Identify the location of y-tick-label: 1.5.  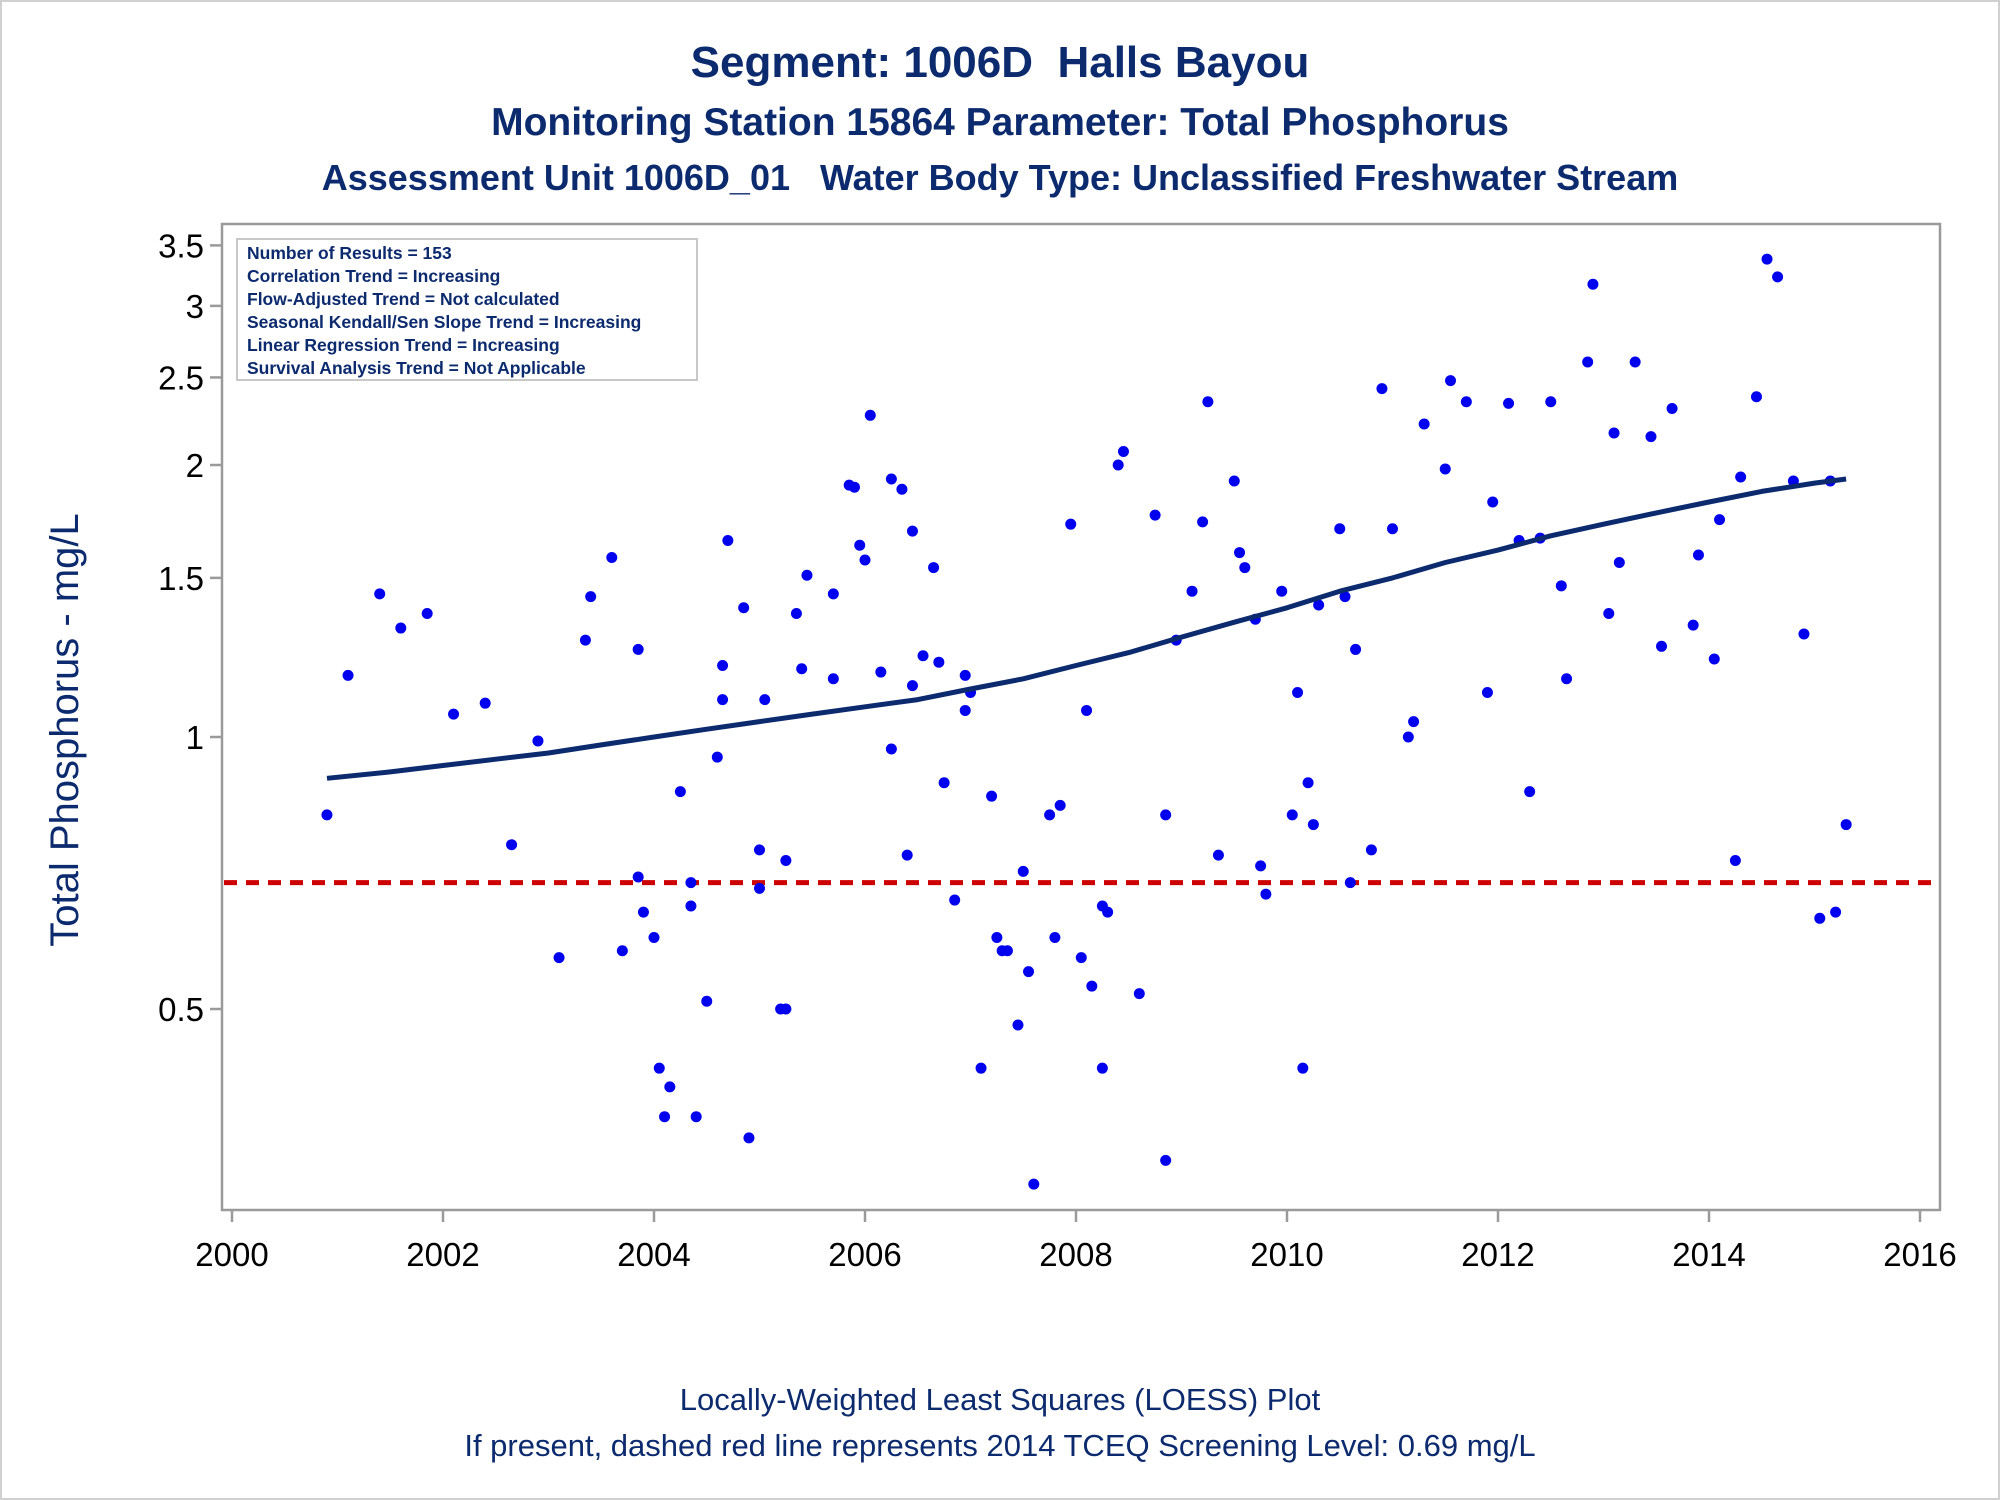
(181, 578).